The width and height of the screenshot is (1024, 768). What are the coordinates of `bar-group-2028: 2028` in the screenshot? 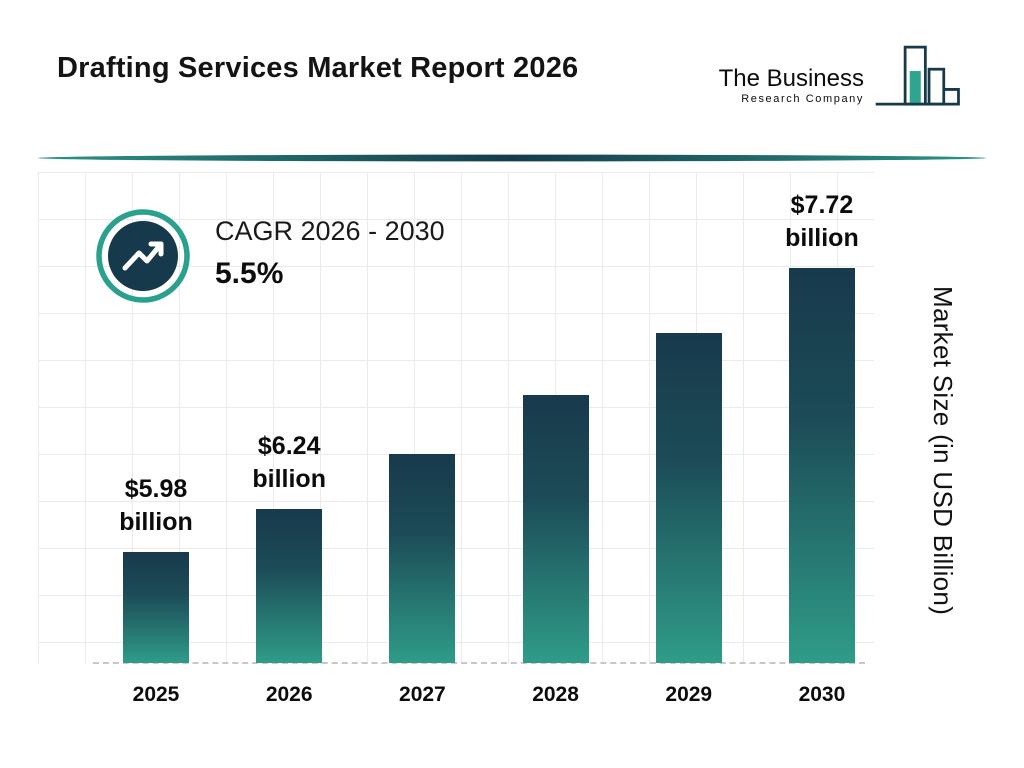 It's located at (555, 439).